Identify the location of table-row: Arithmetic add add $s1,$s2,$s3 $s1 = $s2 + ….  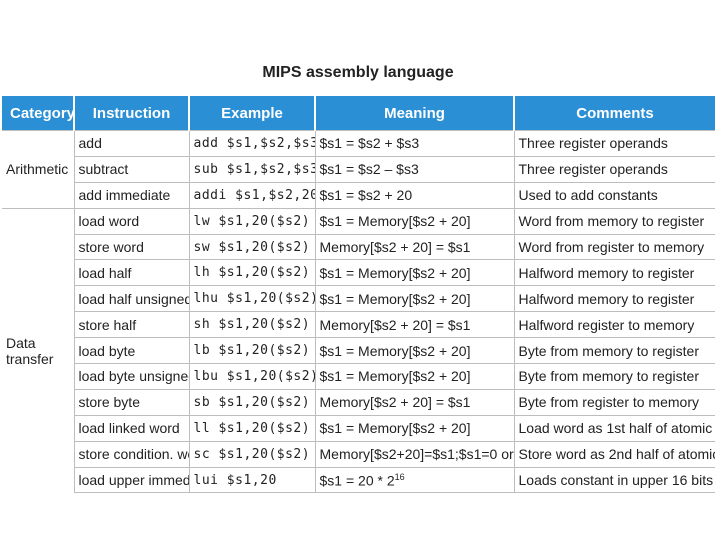
(358, 169).